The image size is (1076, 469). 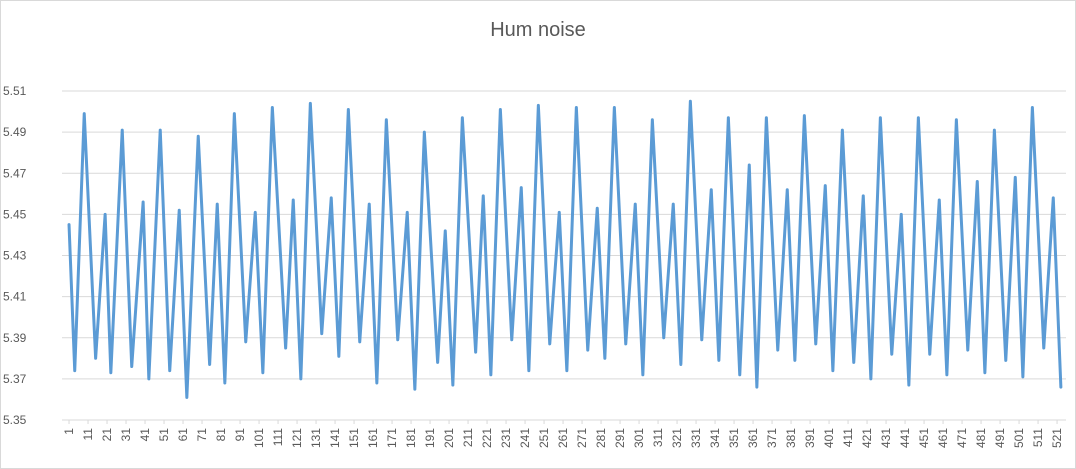 What do you see at coordinates (601, 438) in the screenshot?
I see `x-tick-label: 281` at bounding box center [601, 438].